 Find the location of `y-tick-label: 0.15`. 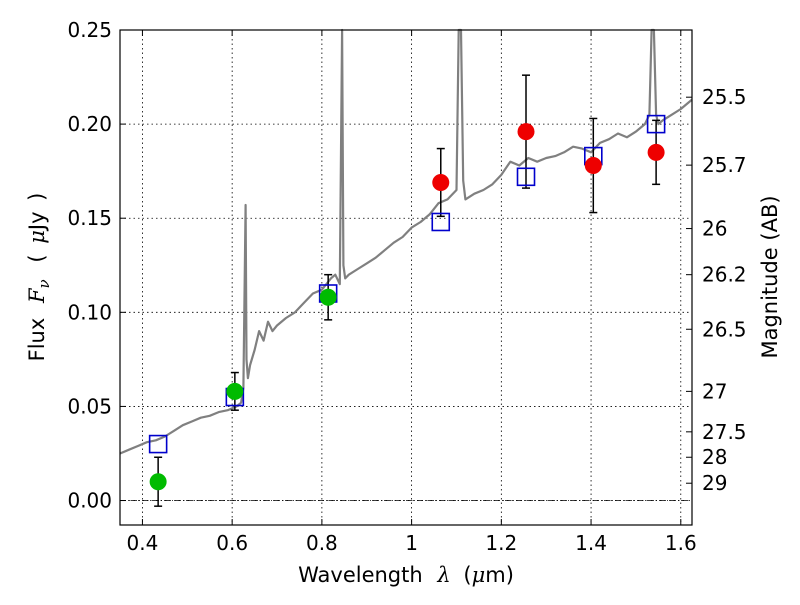

y-tick-label: 0.15 is located at coordinates (89, 218).